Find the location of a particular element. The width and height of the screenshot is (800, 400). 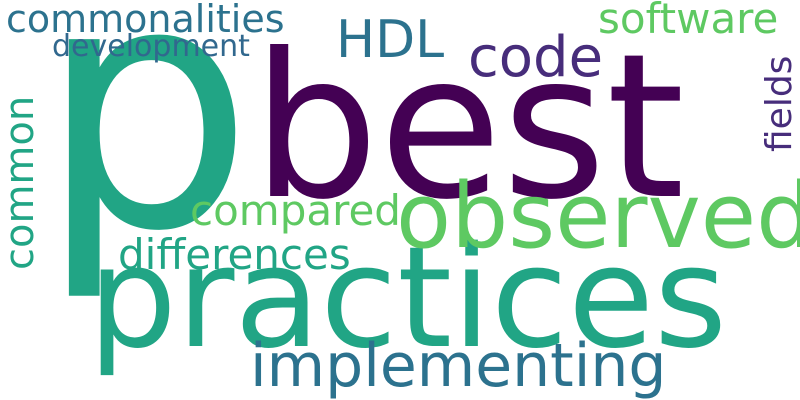

word-compared: compared is located at coordinates (295, 210).